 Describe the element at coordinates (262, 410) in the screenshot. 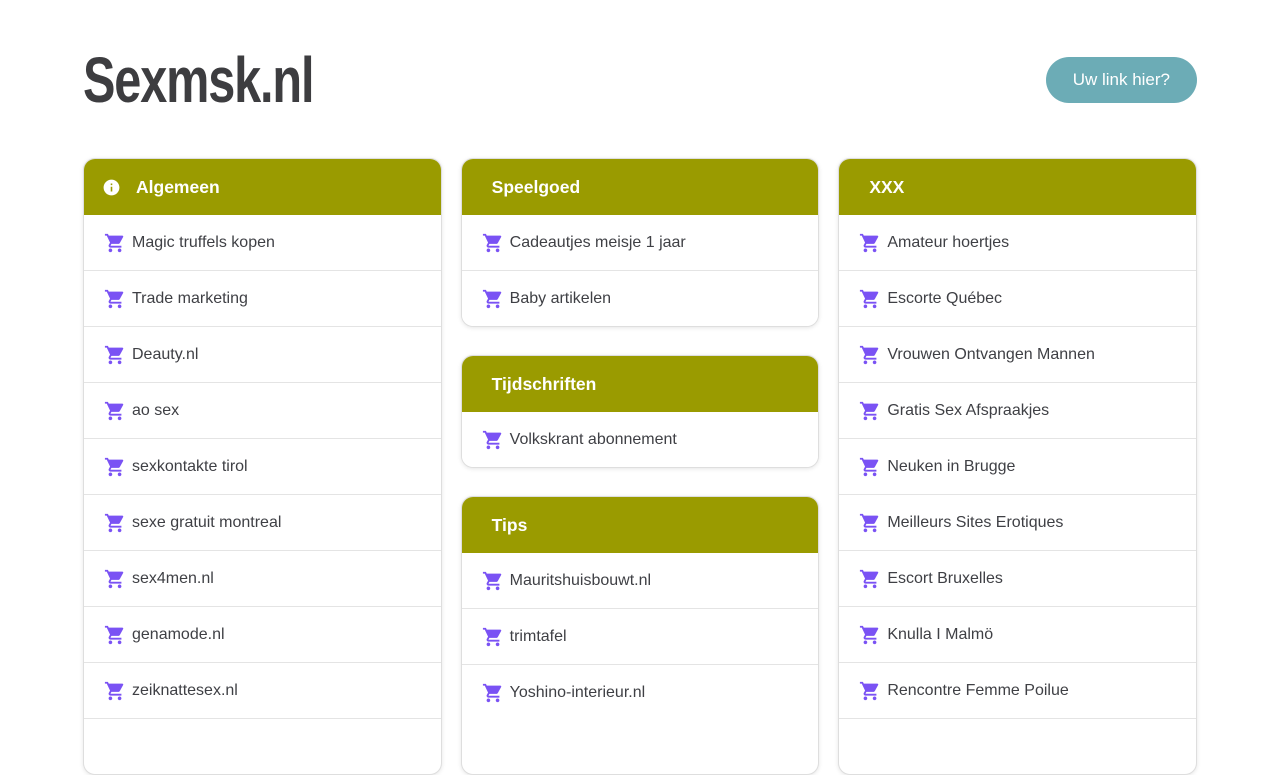

I see `list-item: ao sex` at that location.